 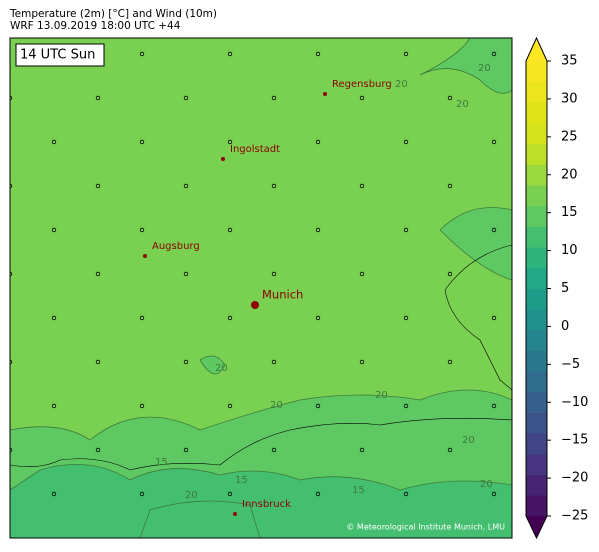 I want to click on colorbar-tick-label: 35, so click(x=569, y=61).